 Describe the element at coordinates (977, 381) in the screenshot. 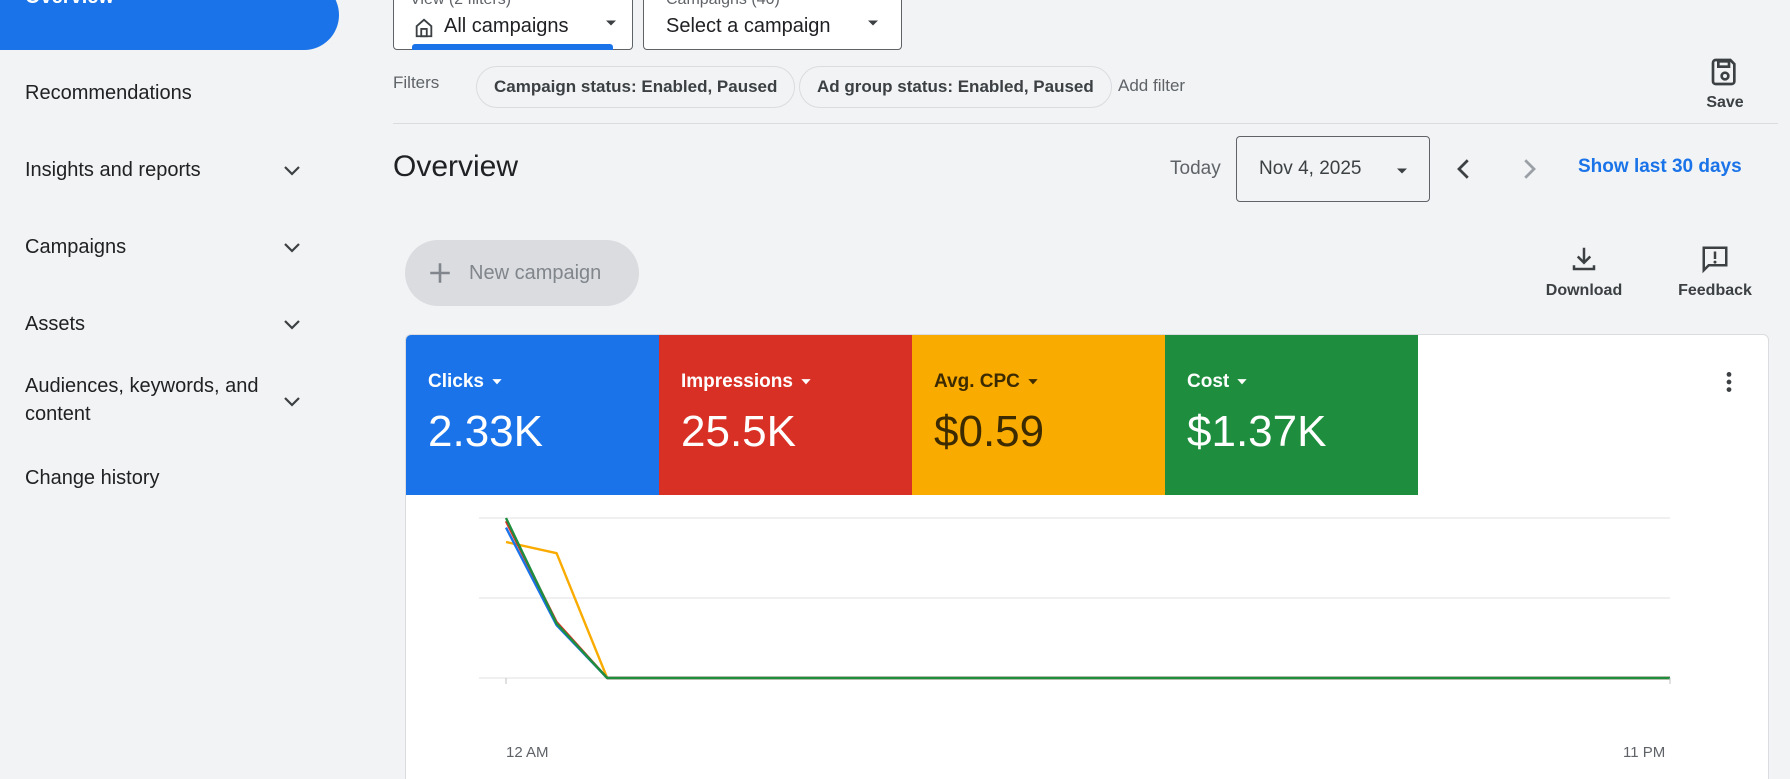

I see `metric-label: Avg. CPC` at that location.